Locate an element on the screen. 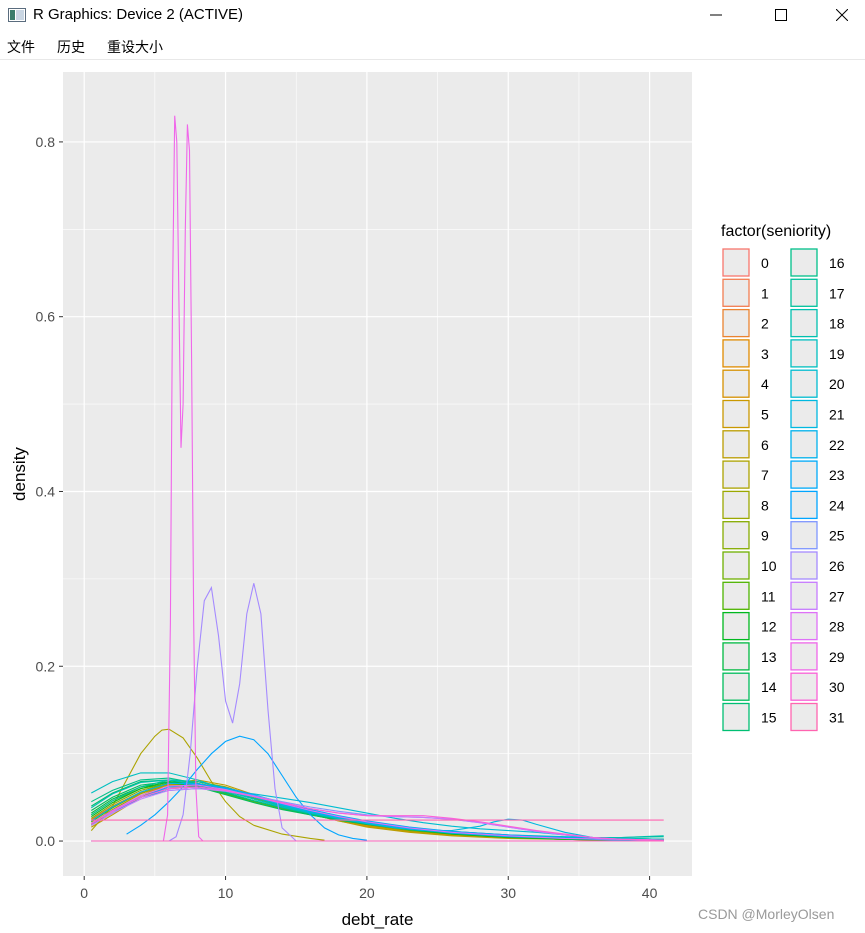 This screenshot has width=865, height=933. legend-label-25: 25 is located at coordinates (837, 536).